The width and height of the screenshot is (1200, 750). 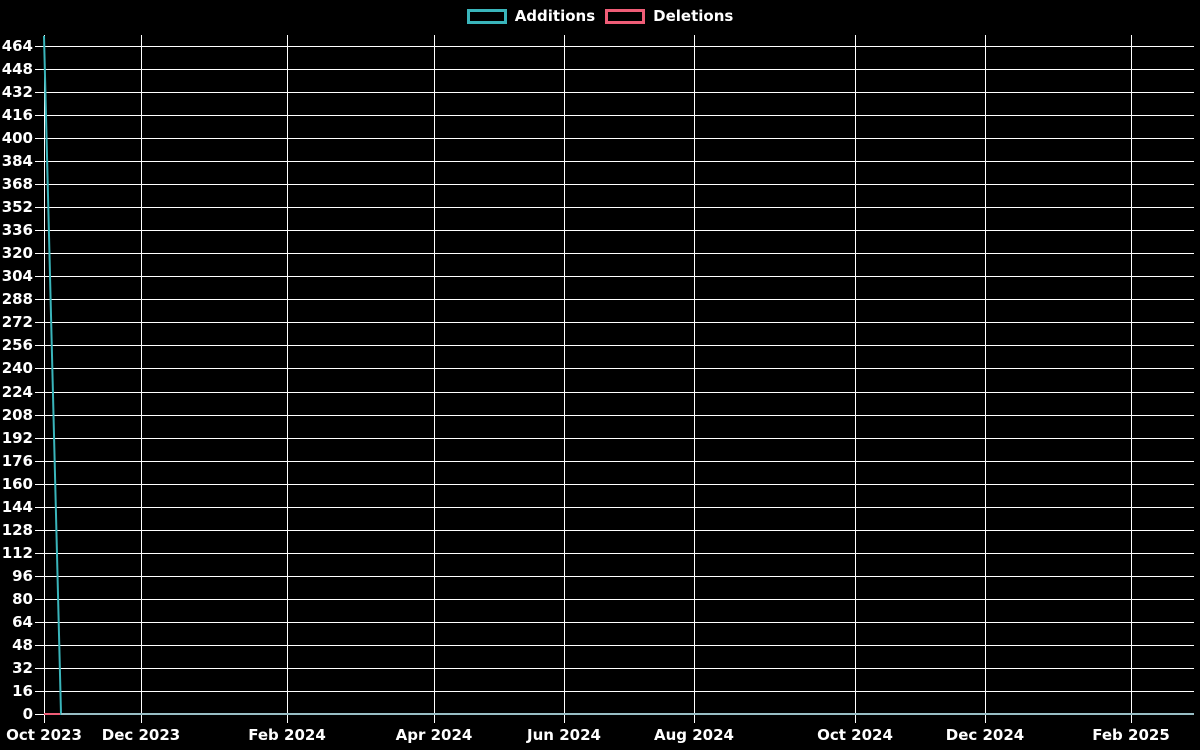 I want to click on legend-item-additions: Additions, so click(x=531, y=16).